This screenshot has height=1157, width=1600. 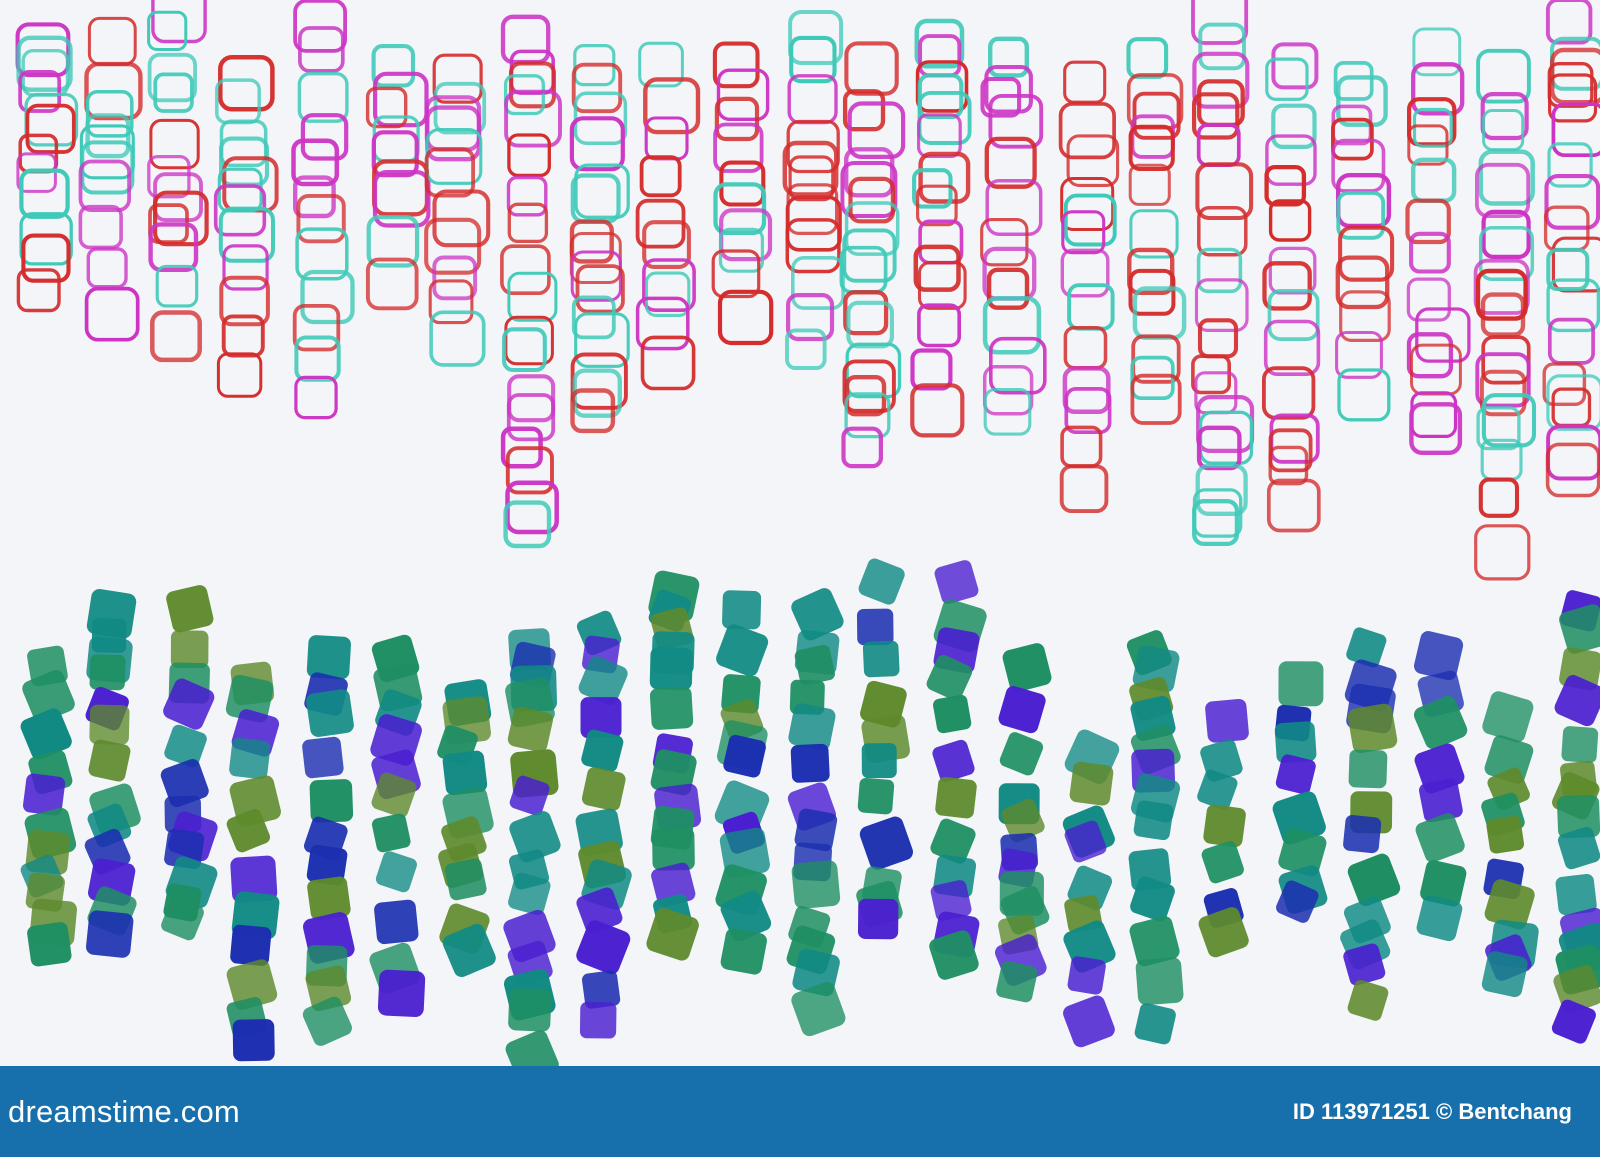 I want to click on watermark-footer-bar: dreamstime.com ID 113971251 © Bentchang, so click(x=800, y=1111).